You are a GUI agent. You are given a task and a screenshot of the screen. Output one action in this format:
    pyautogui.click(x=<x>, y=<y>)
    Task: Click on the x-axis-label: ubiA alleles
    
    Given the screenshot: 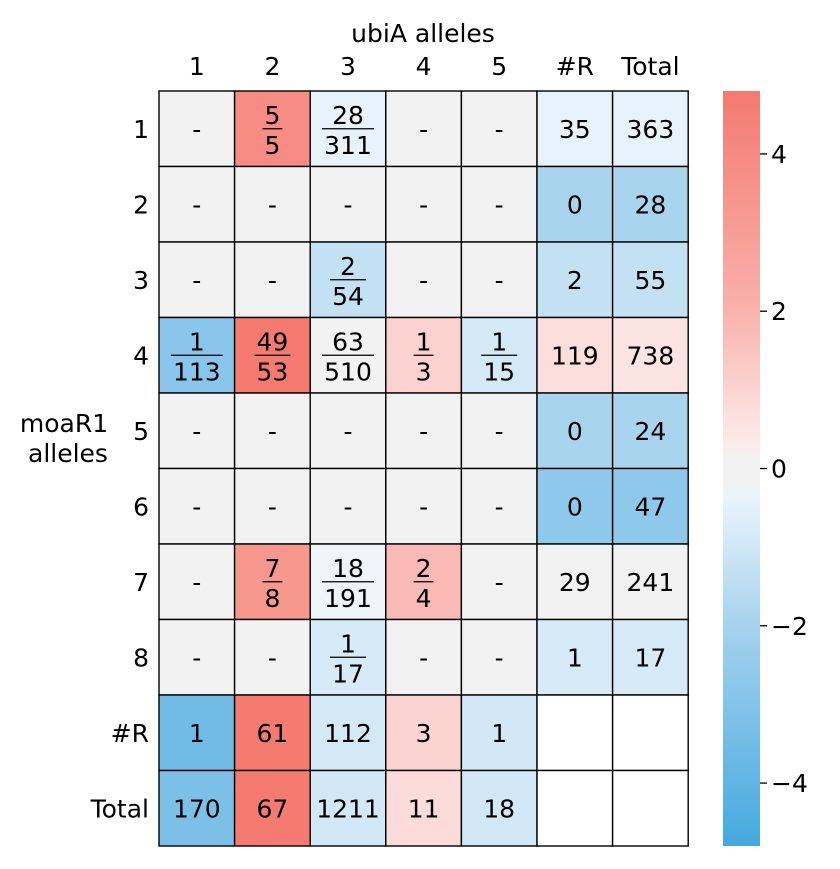 What is the action you would take?
    pyautogui.click(x=423, y=33)
    